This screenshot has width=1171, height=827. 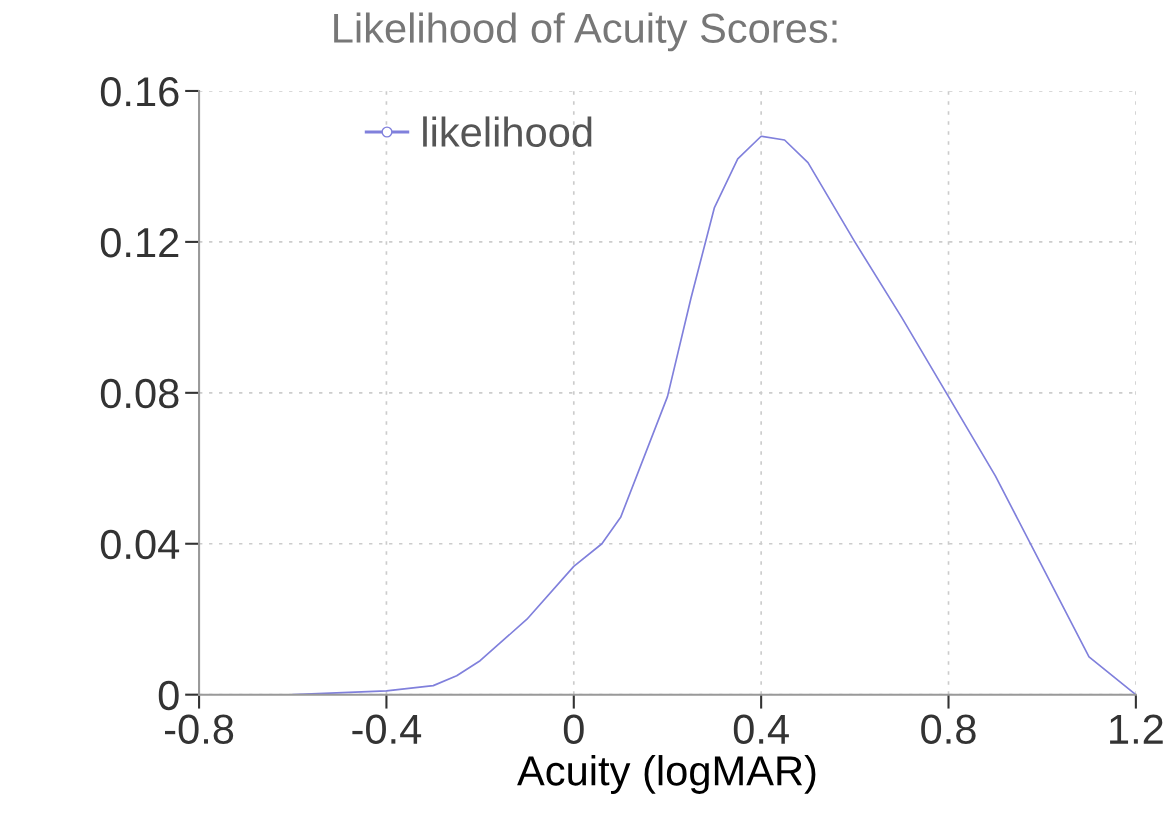 What do you see at coordinates (139, 91) in the screenshot?
I see `y-tick-label: 0.16` at bounding box center [139, 91].